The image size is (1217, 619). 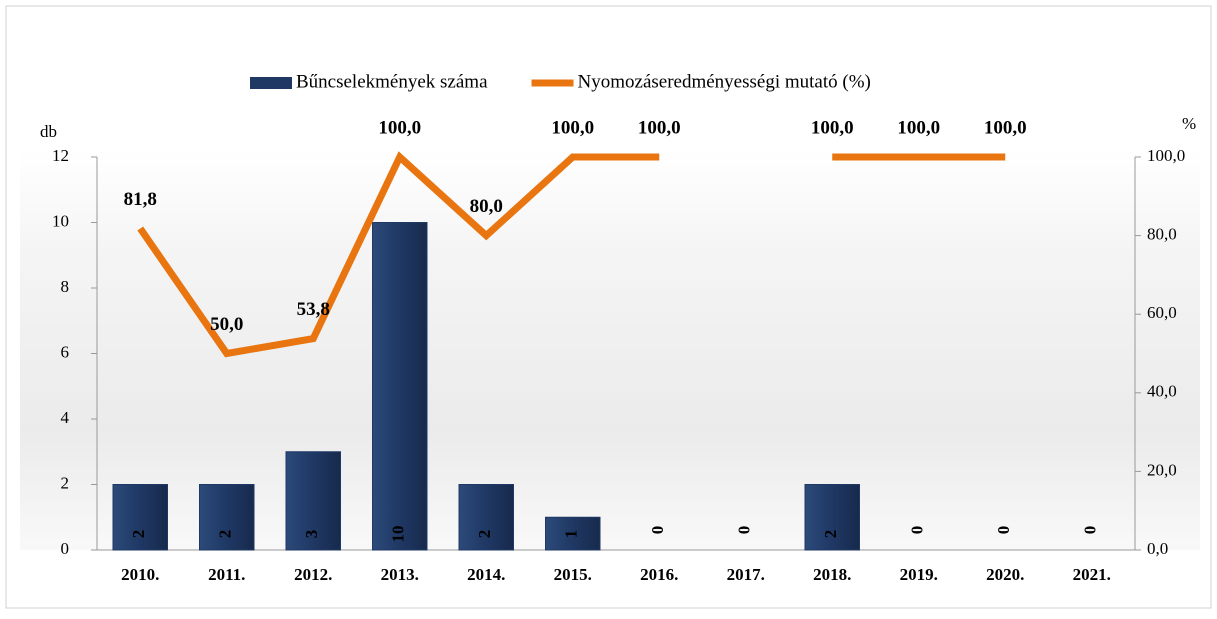 I want to click on y-tick-label: 2, so click(x=65, y=482).